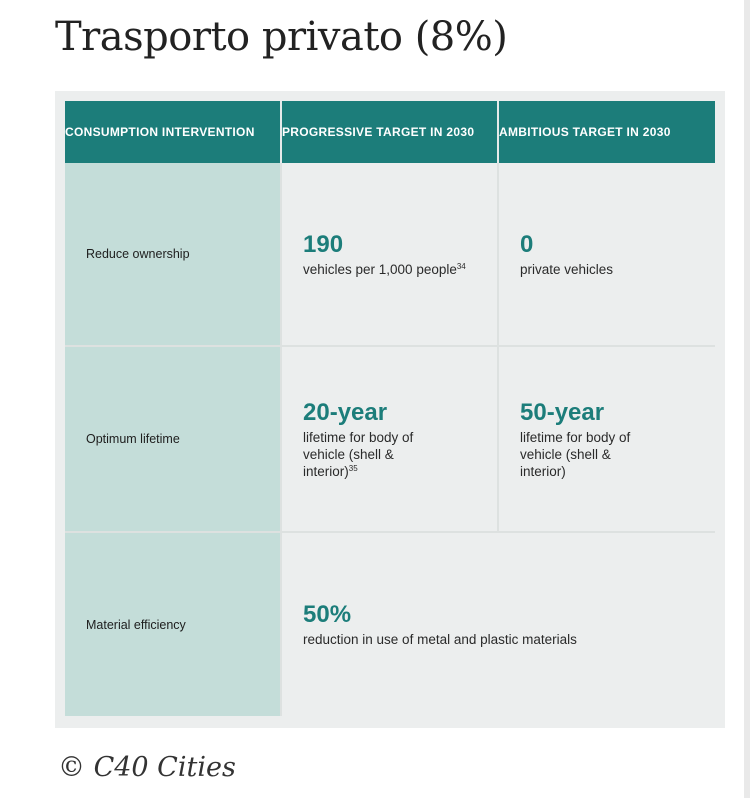 The height and width of the screenshot is (798, 750). I want to click on footnote-ref: 35, so click(353, 468).